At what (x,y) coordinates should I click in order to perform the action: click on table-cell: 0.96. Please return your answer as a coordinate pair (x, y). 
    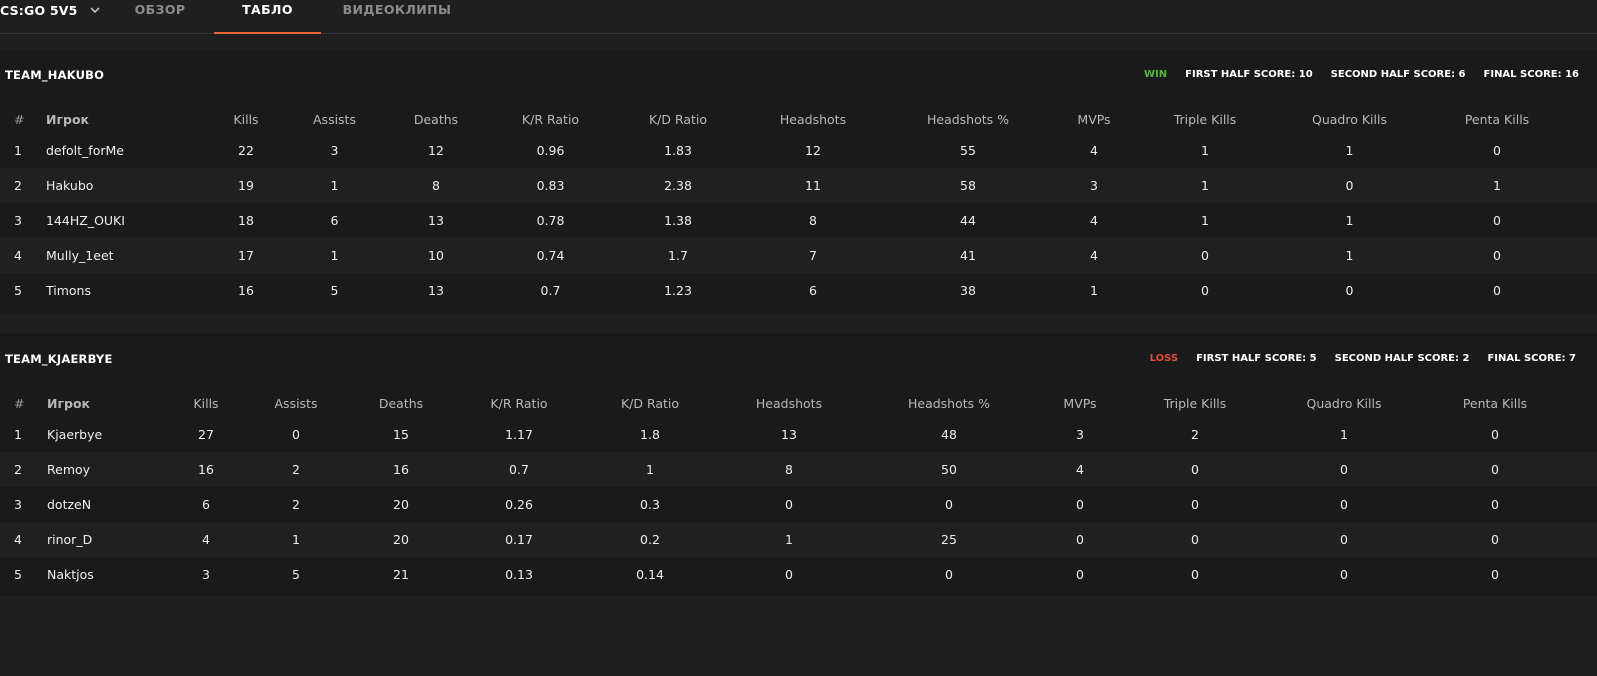
    Looking at the image, I should click on (550, 150).